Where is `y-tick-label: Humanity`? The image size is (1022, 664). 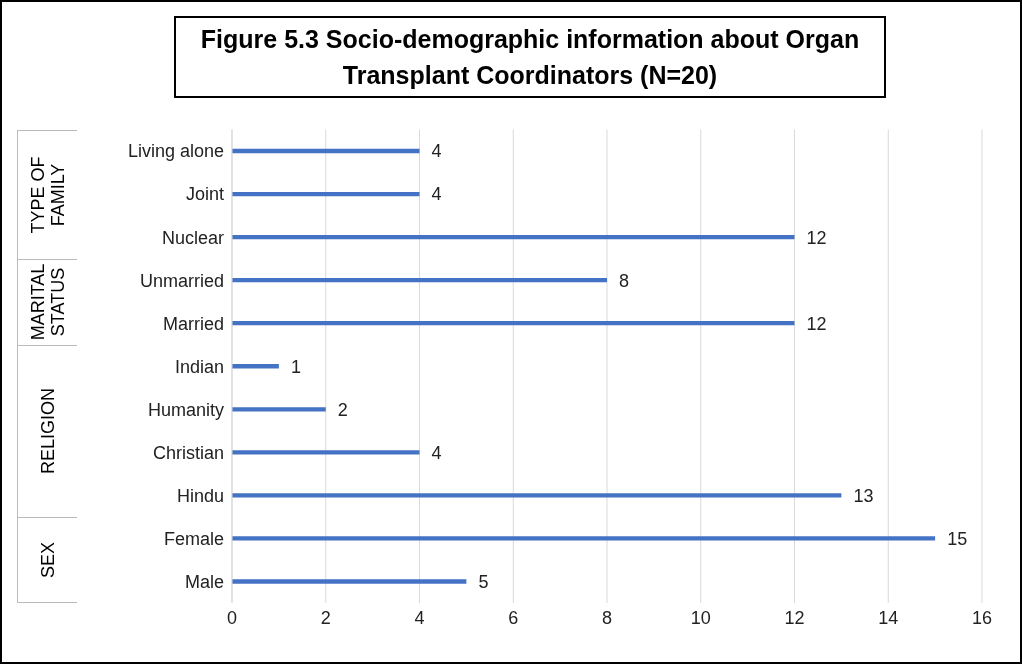 y-tick-label: Humanity is located at coordinates (185, 409).